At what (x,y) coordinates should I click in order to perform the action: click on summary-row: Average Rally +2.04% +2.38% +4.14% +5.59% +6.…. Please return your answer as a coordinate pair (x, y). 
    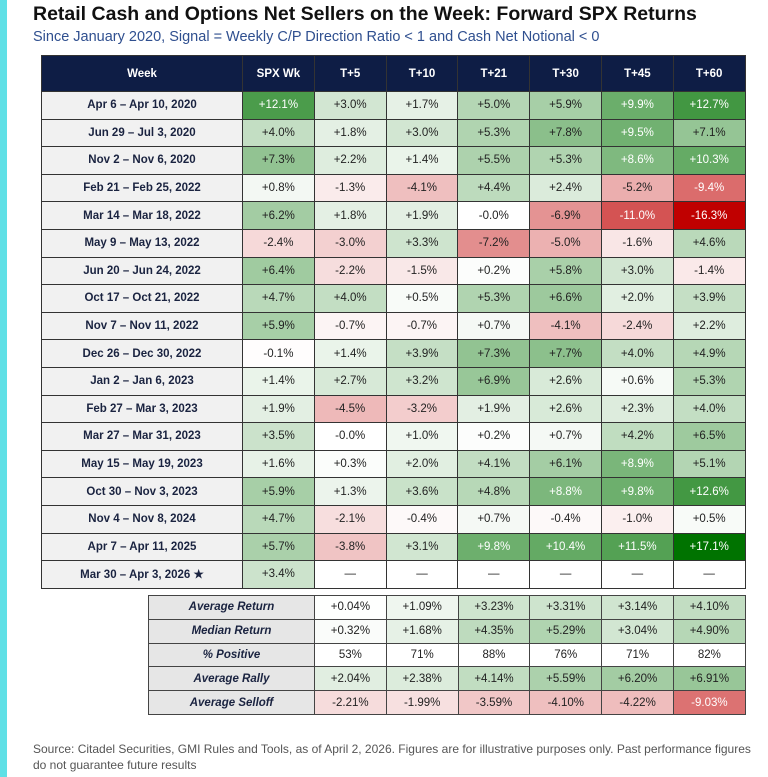
    Looking at the image, I should click on (447, 679).